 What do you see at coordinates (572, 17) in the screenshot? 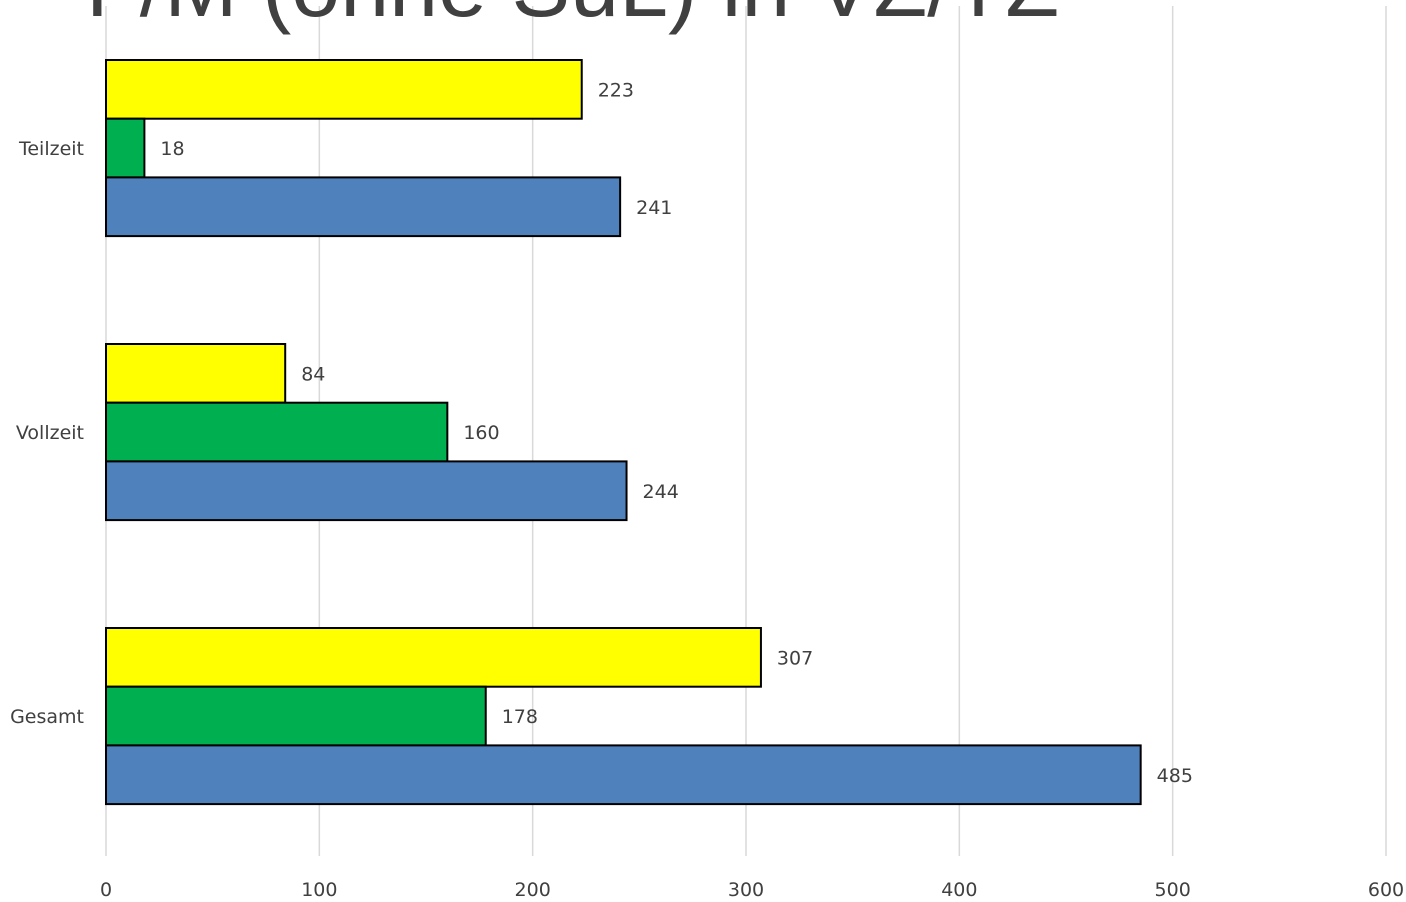
I see `chart-title: F/M (ohne SuL) in VZ/TZ` at bounding box center [572, 17].